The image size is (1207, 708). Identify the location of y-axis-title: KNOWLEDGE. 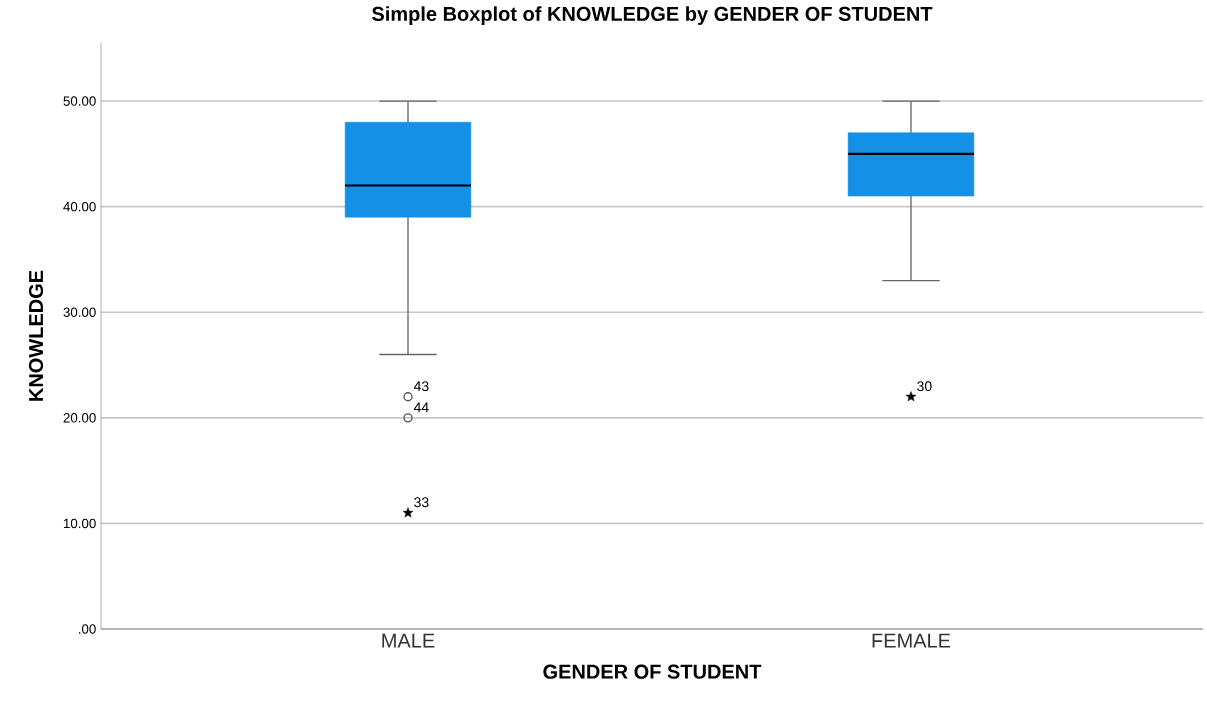
(36, 335).